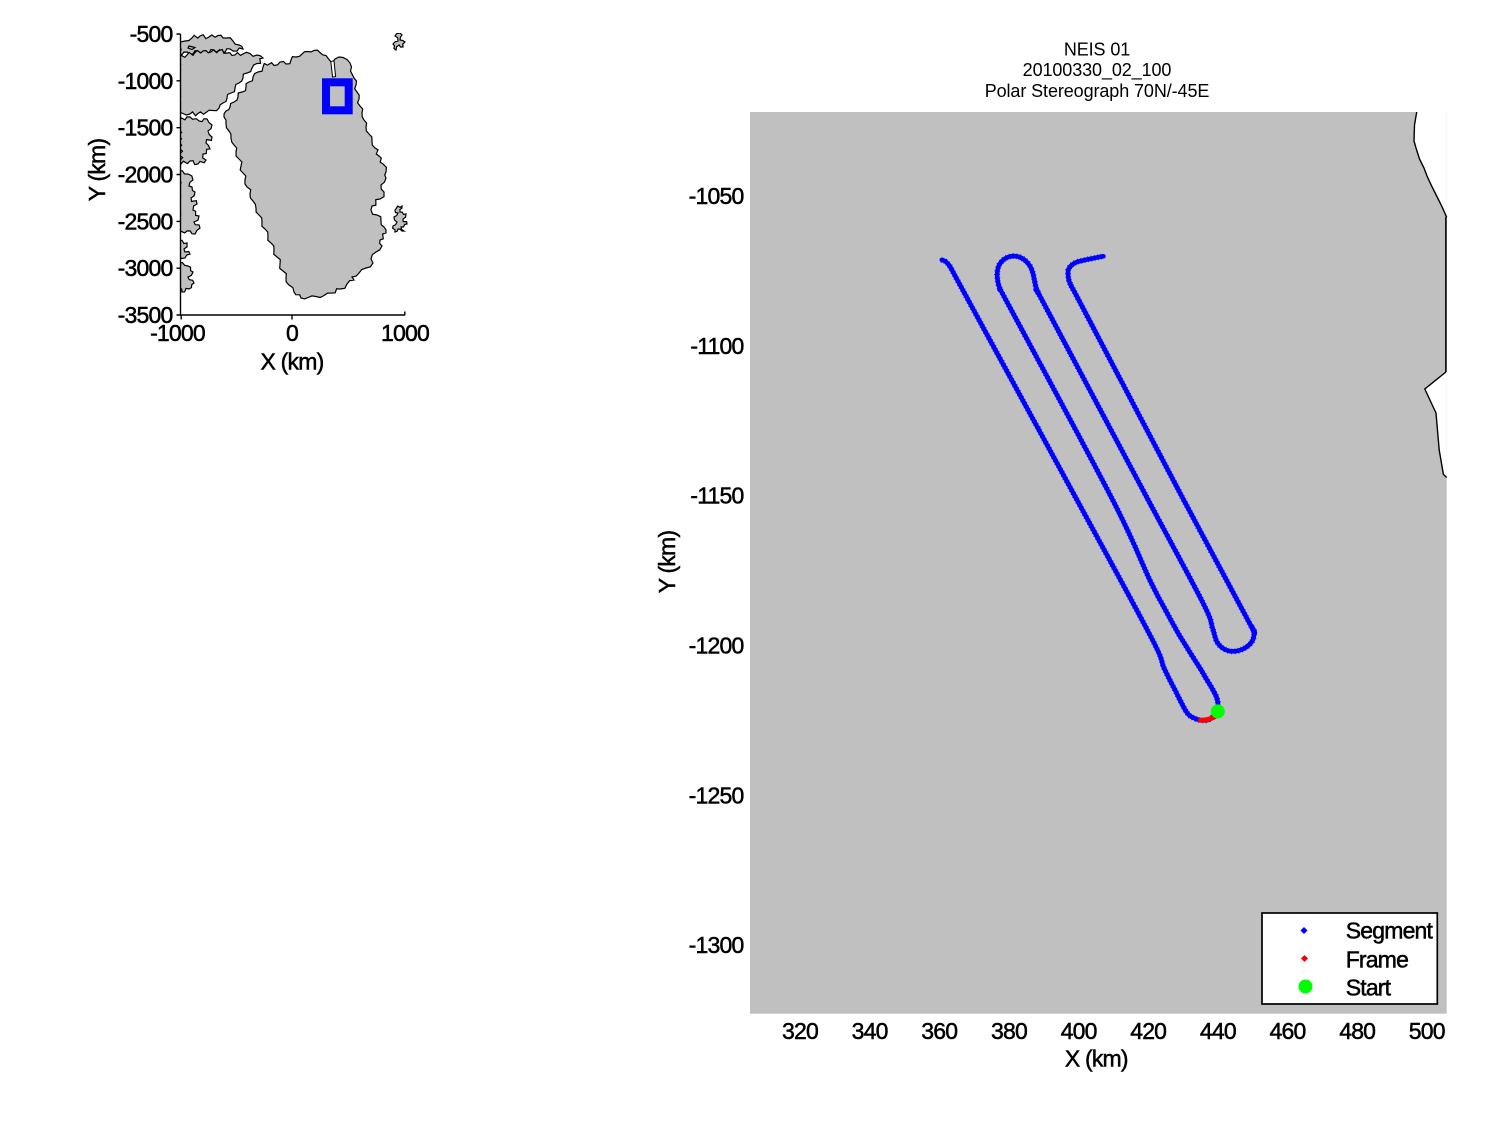 Image resolution: width=1500 pixels, height=1125 pixels. What do you see at coordinates (145, 268) in the screenshot?
I see `svg-text: -3000` at bounding box center [145, 268].